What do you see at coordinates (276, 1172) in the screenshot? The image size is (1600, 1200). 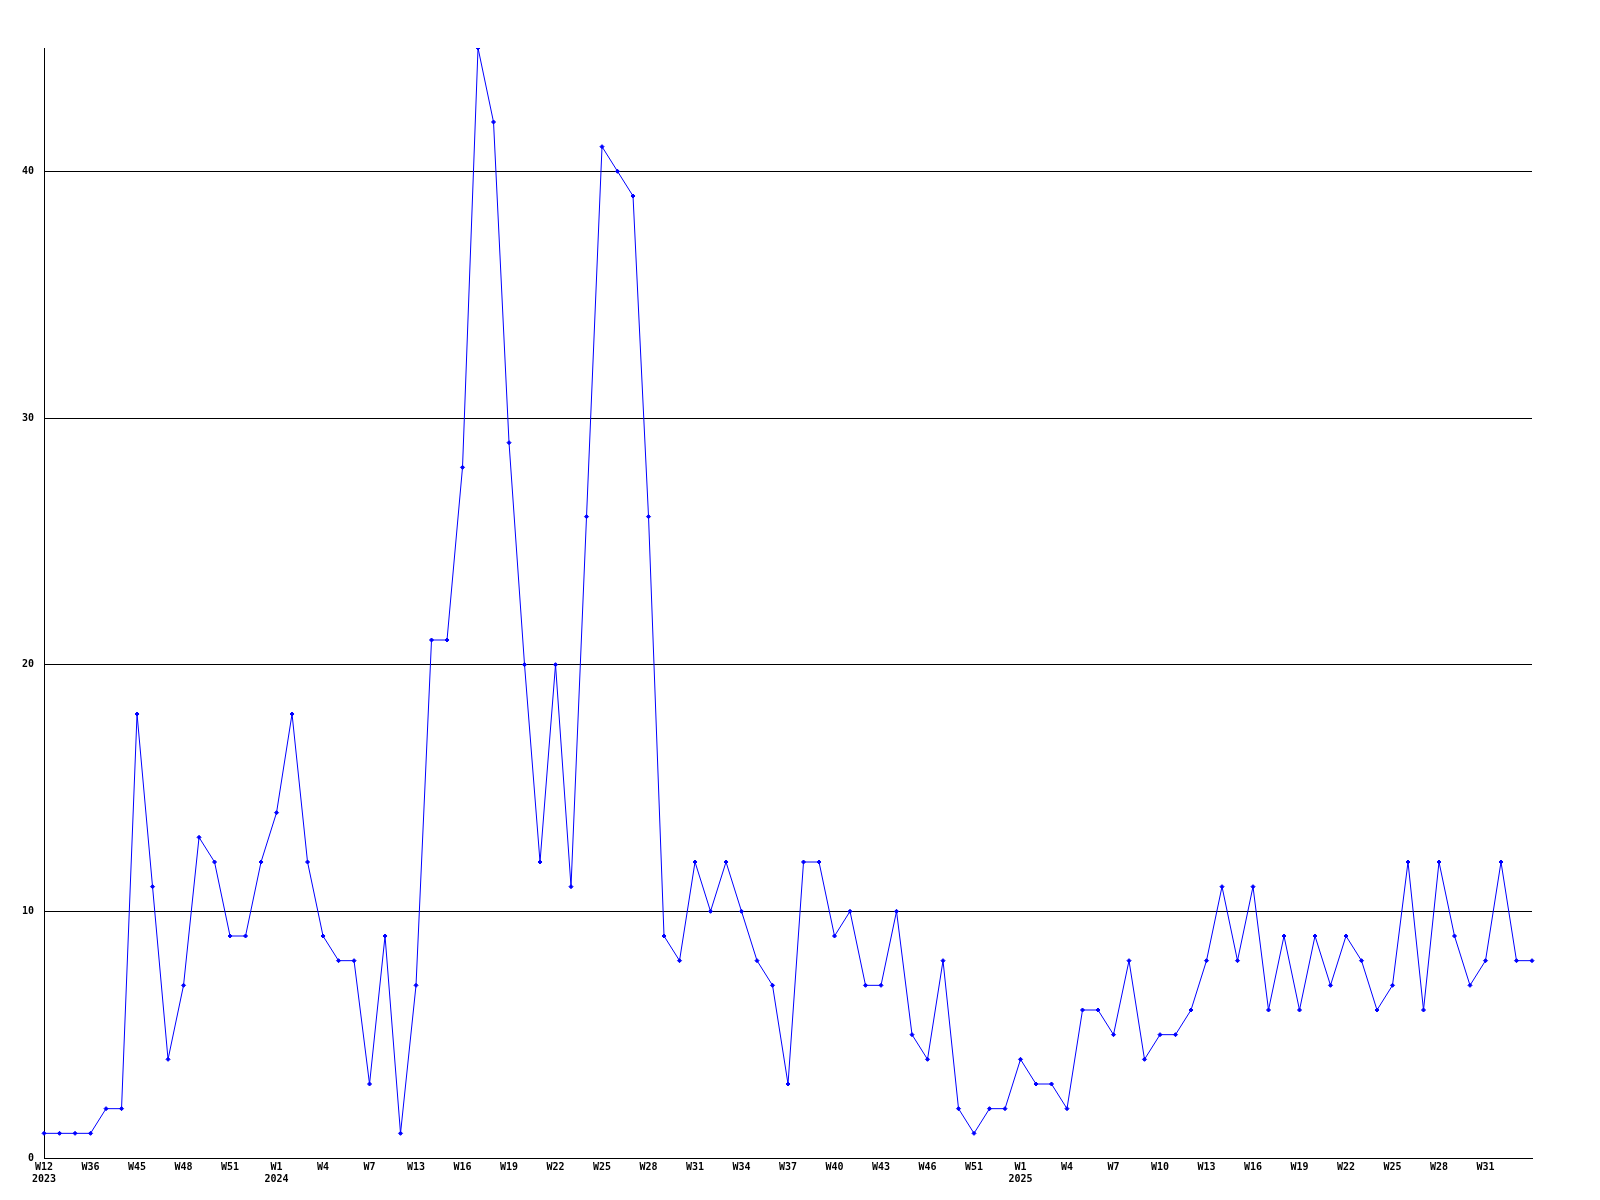 I see `x-tick-label: W1 2024` at bounding box center [276, 1172].